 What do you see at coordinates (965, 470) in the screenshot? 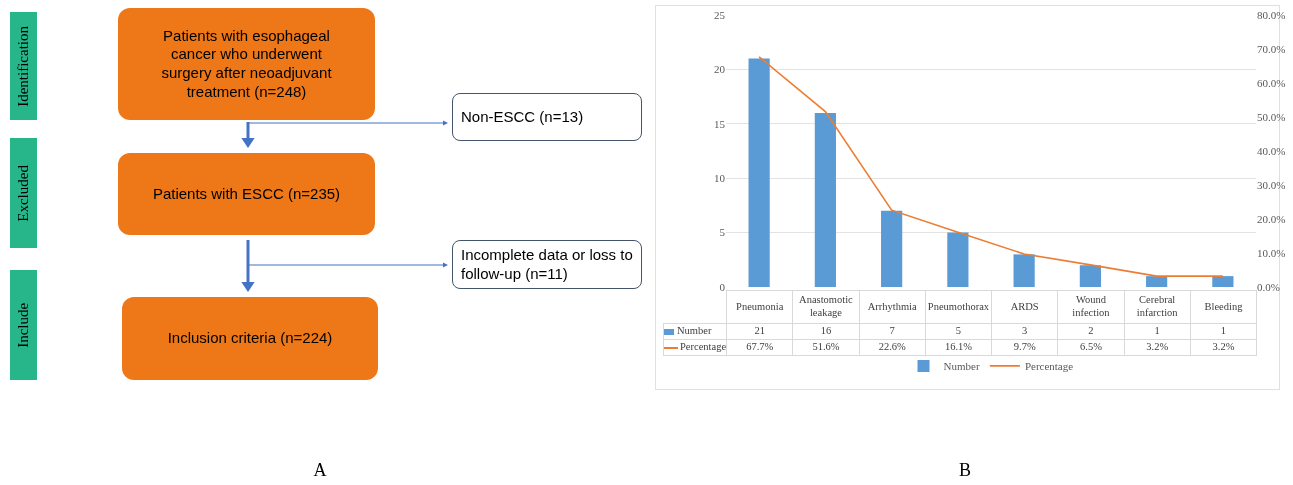
I see `text: B` at bounding box center [965, 470].